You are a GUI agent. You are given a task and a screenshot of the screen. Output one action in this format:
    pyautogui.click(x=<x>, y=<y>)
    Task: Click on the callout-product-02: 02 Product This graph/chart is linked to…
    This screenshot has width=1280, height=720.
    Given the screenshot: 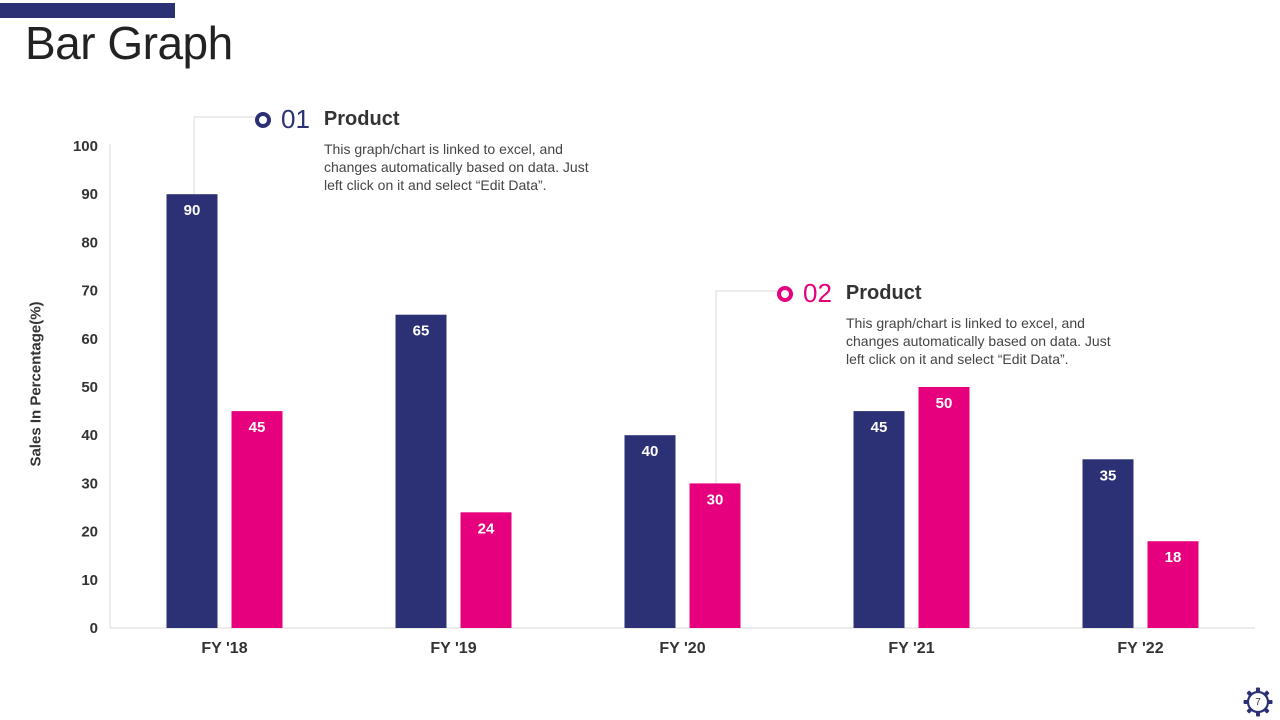 What is the action you would take?
    pyautogui.click(x=944, y=322)
    